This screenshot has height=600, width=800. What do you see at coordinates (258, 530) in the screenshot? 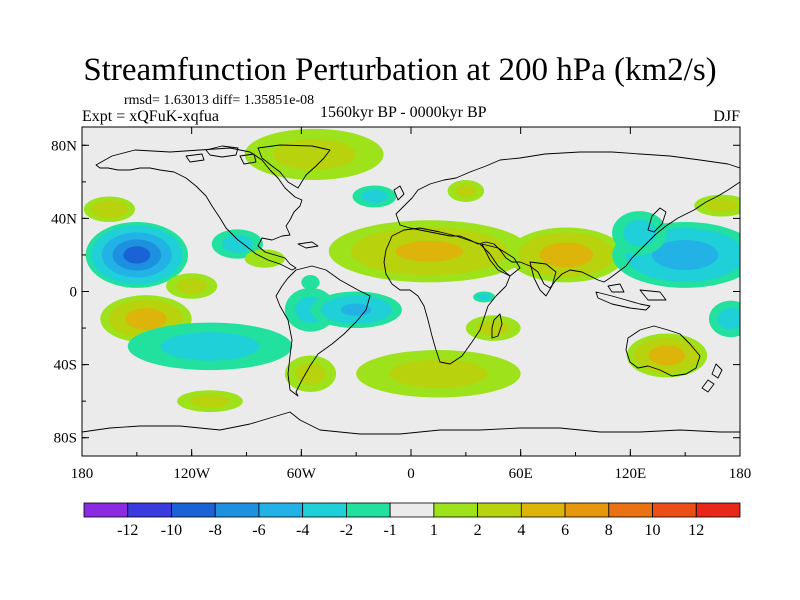
I see `colorbar-label: -6` at bounding box center [258, 530].